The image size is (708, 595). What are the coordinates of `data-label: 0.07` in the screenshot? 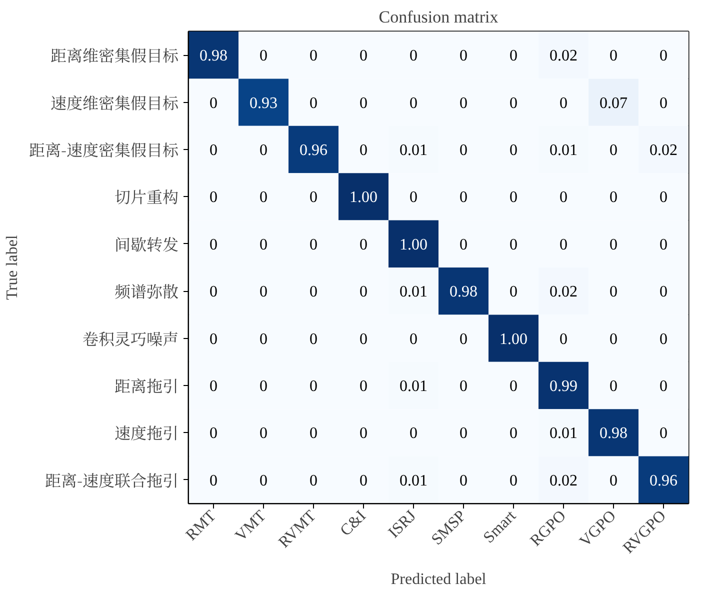 It's located at (614, 103).